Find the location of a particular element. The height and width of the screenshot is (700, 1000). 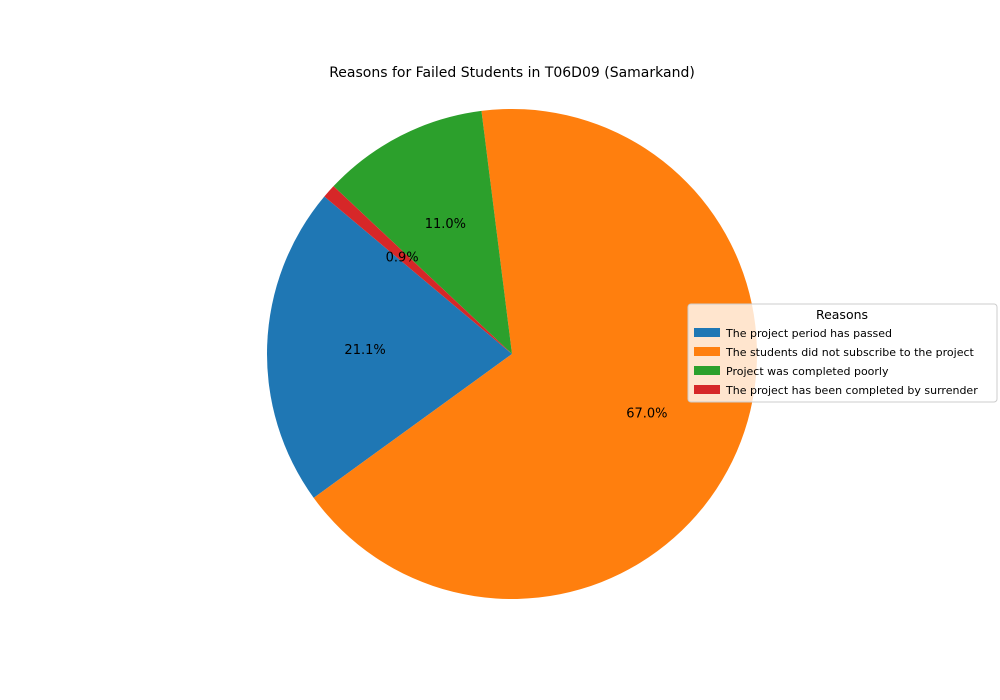

pie-percent-labels: 21.1% 67.0% 11.0% 0.9% is located at coordinates (505, 319).